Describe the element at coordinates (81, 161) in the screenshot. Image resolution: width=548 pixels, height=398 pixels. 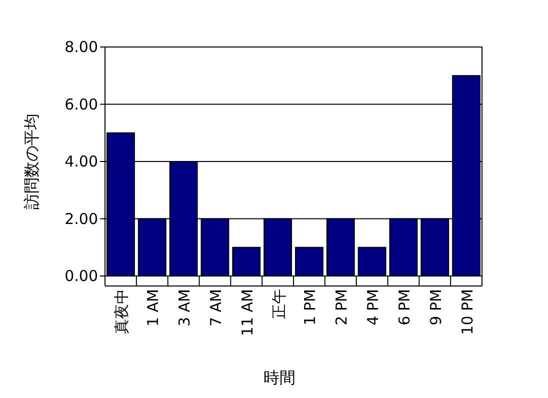
I see `y-tick-label: 4.00` at that location.